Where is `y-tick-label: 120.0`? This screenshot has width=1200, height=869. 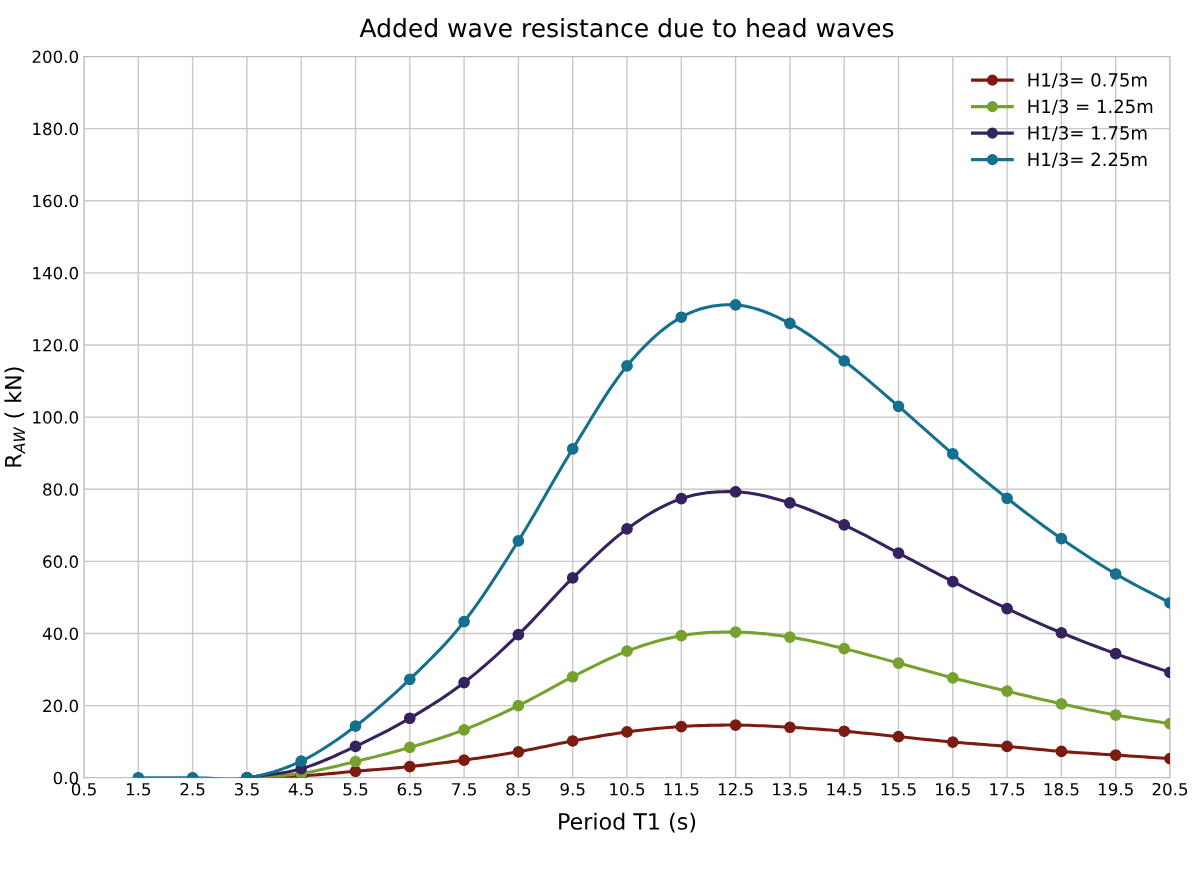 y-tick-label: 120.0 is located at coordinates (56, 345).